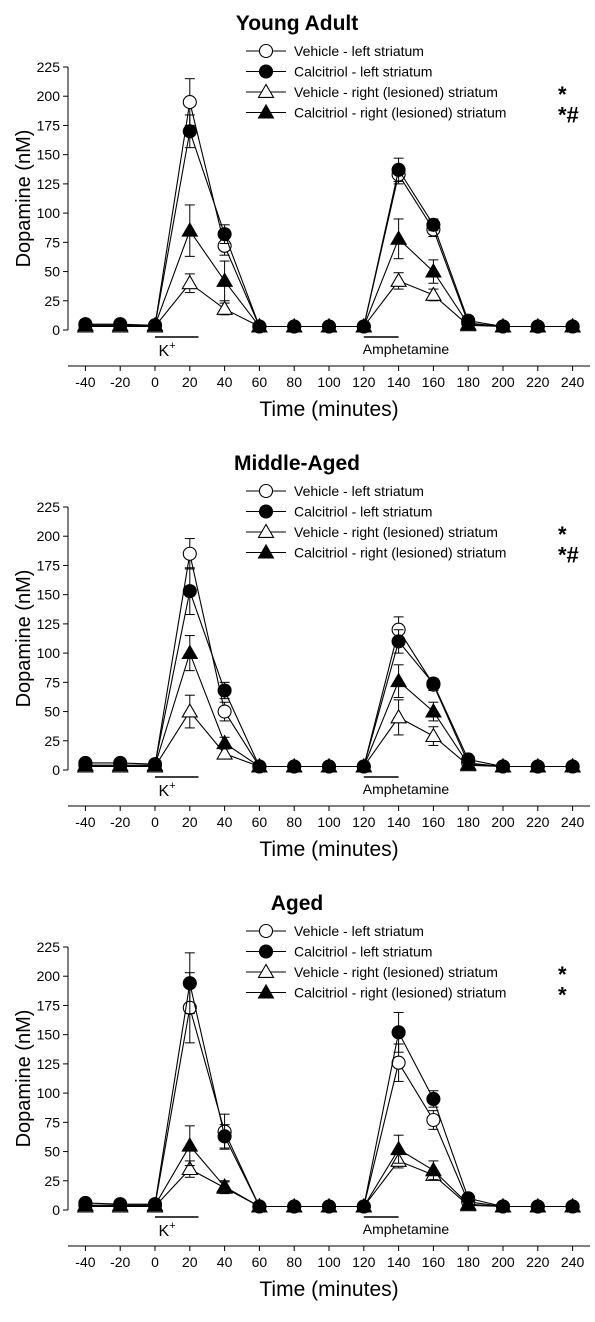 The width and height of the screenshot is (595, 1322). What do you see at coordinates (297, 23) in the screenshot?
I see `chart-title: Young Adult` at bounding box center [297, 23].